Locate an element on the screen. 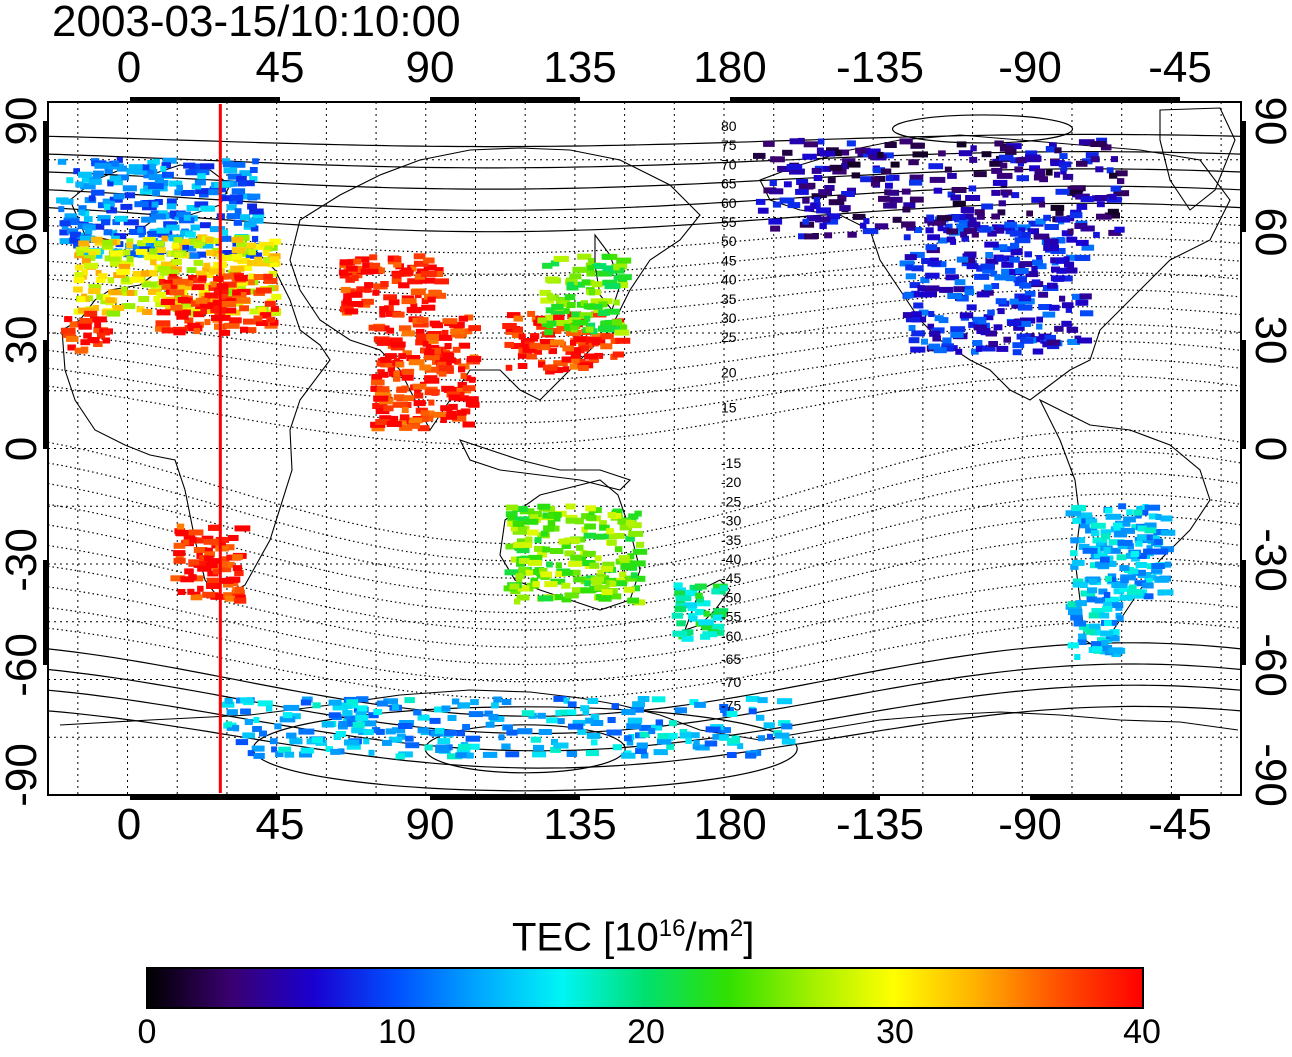 This screenshot has width=1292, height=1057. colorbar-tick: 30 is located at coordinates (895, 1032).